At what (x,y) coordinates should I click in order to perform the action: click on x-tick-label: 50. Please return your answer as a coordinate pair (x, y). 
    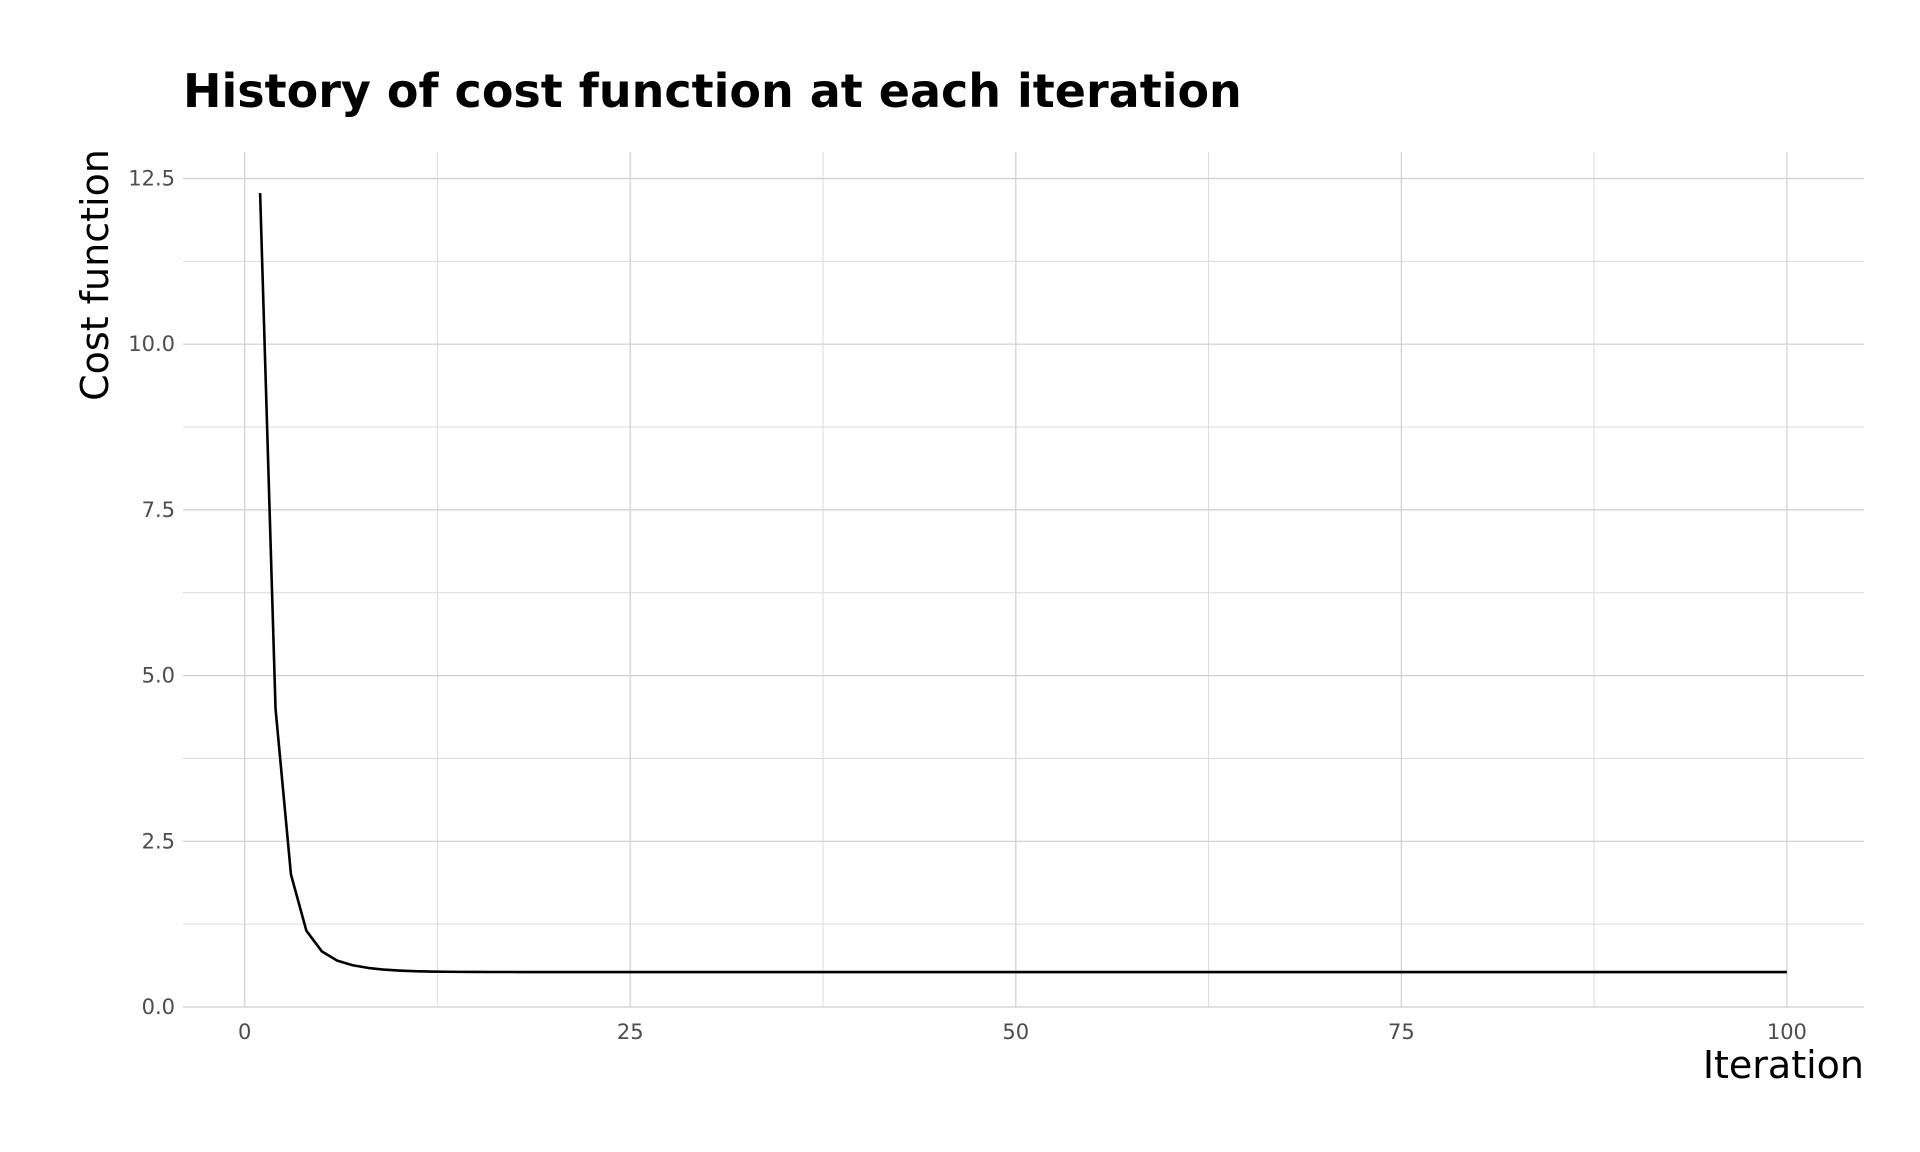
    Looking at the image, I should click on (1015, 1032).